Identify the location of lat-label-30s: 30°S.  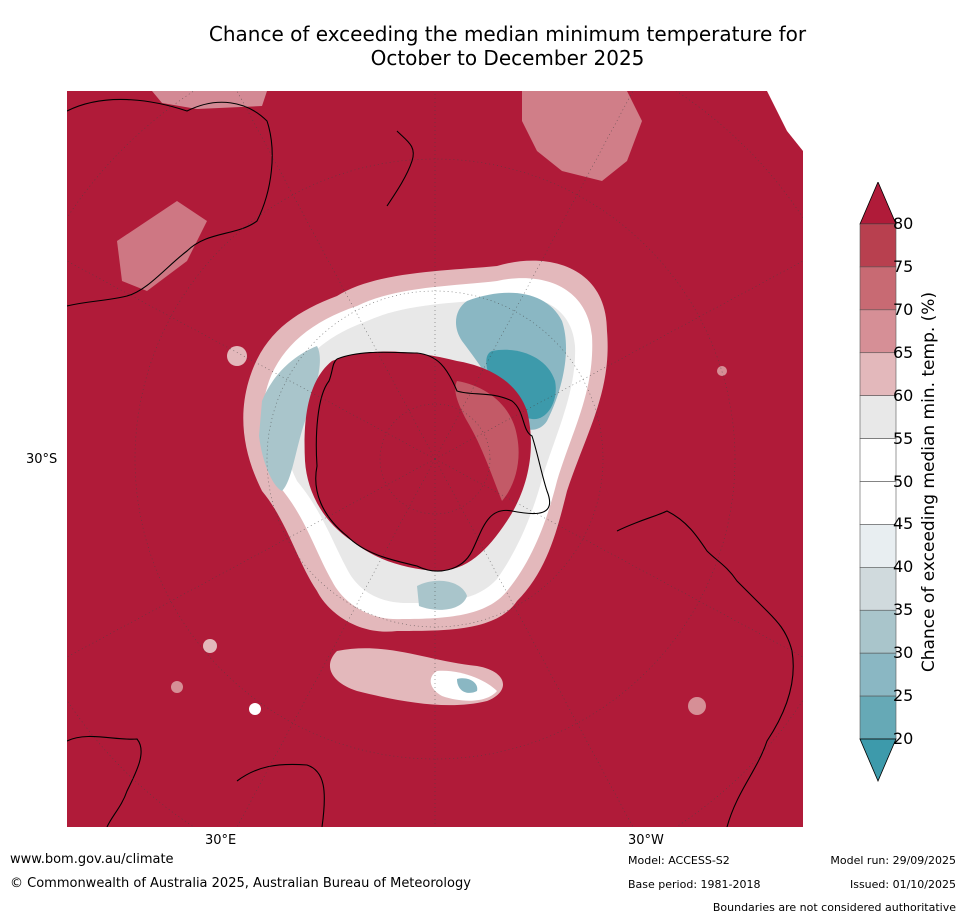
(42, 459).